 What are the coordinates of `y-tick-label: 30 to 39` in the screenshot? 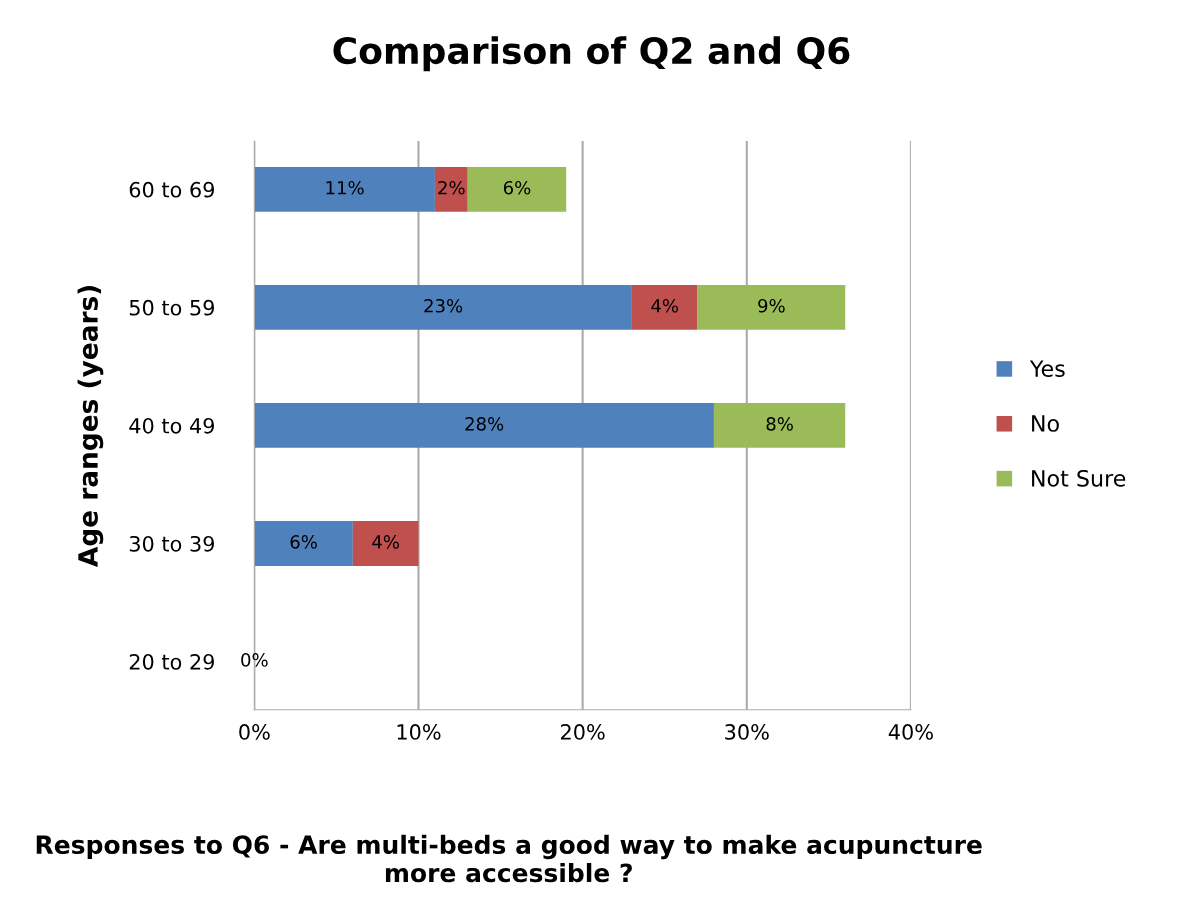 It's located at (171, 543).